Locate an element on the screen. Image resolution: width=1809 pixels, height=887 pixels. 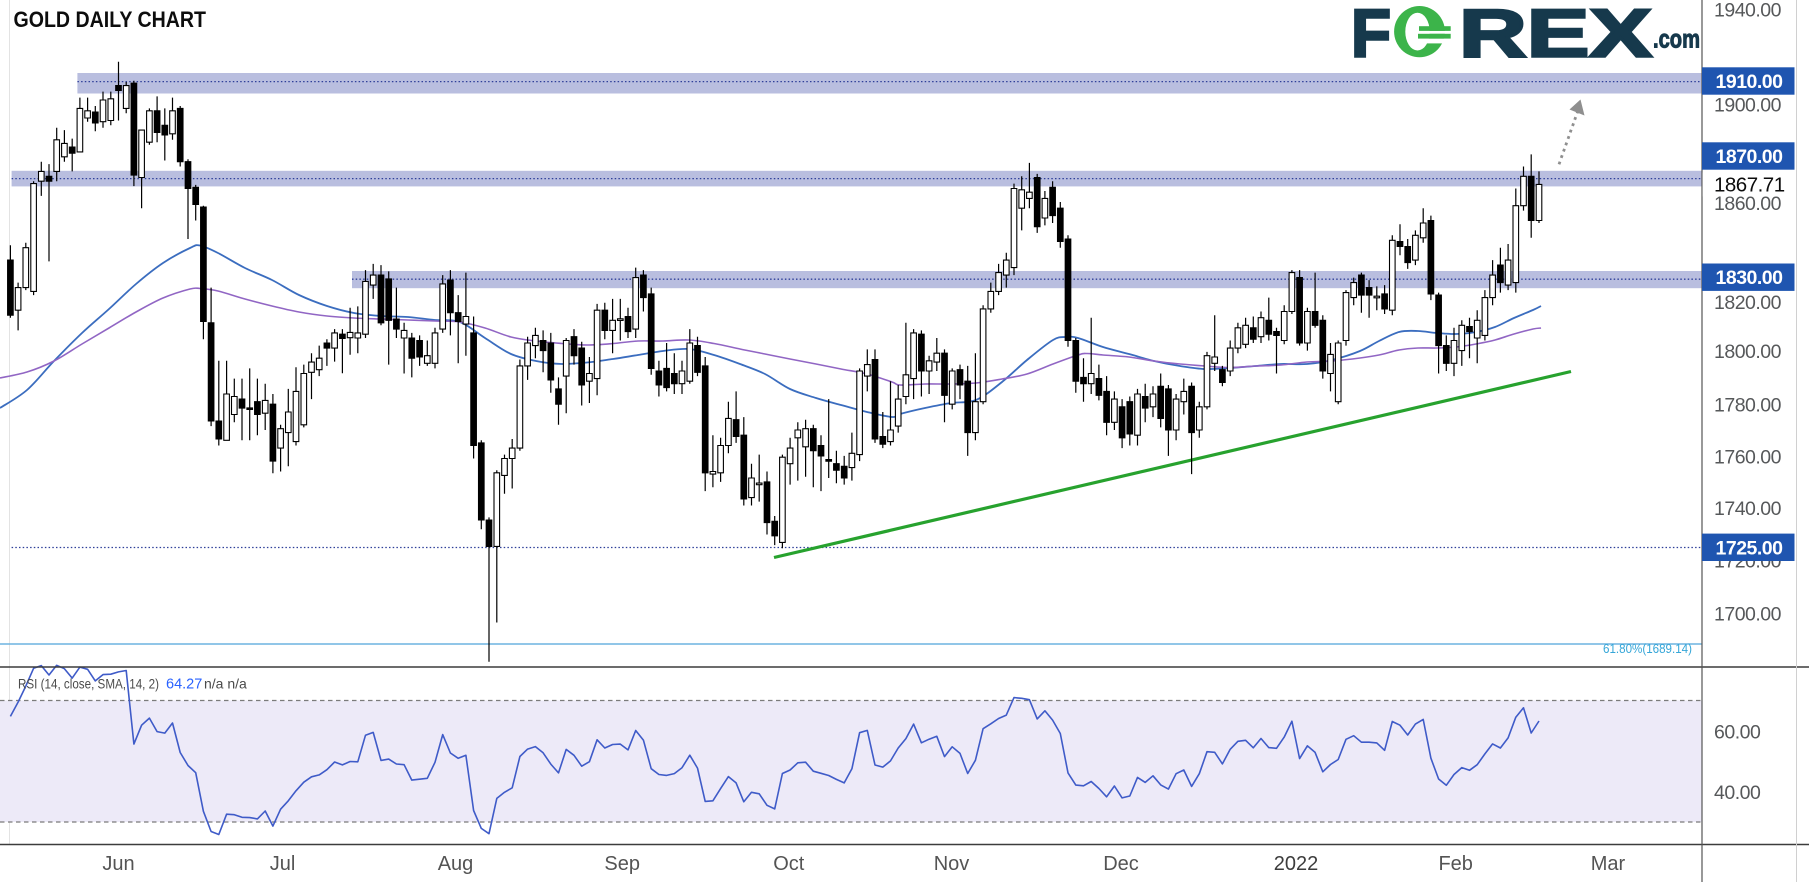
svg-text: 1940.00 is located at coordinates (1748, 10).